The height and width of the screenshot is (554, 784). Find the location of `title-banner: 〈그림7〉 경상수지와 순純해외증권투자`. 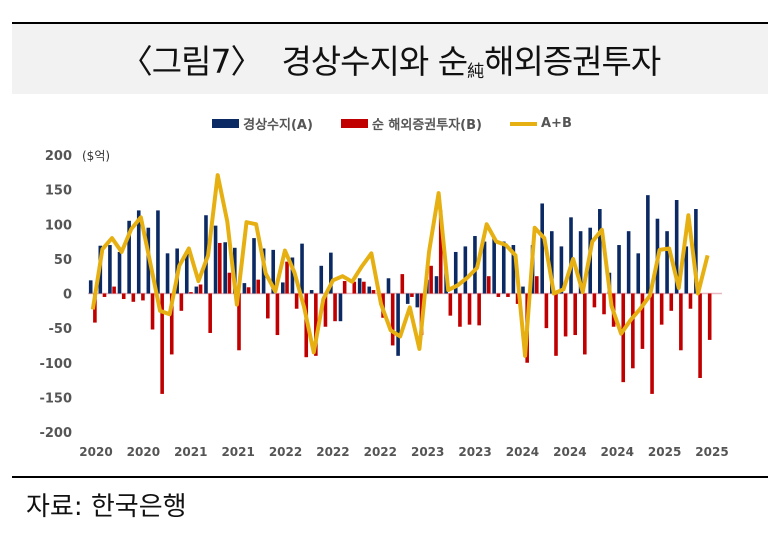

title-banner: 〈그림7〉 경상수지와 순純해외증권투자 is located at coordinates (390, 59).